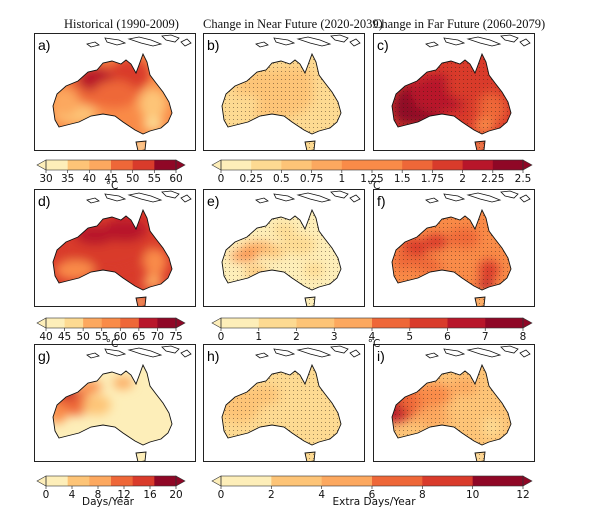  I want to click on map-panel-h: h), so click(284, 403).